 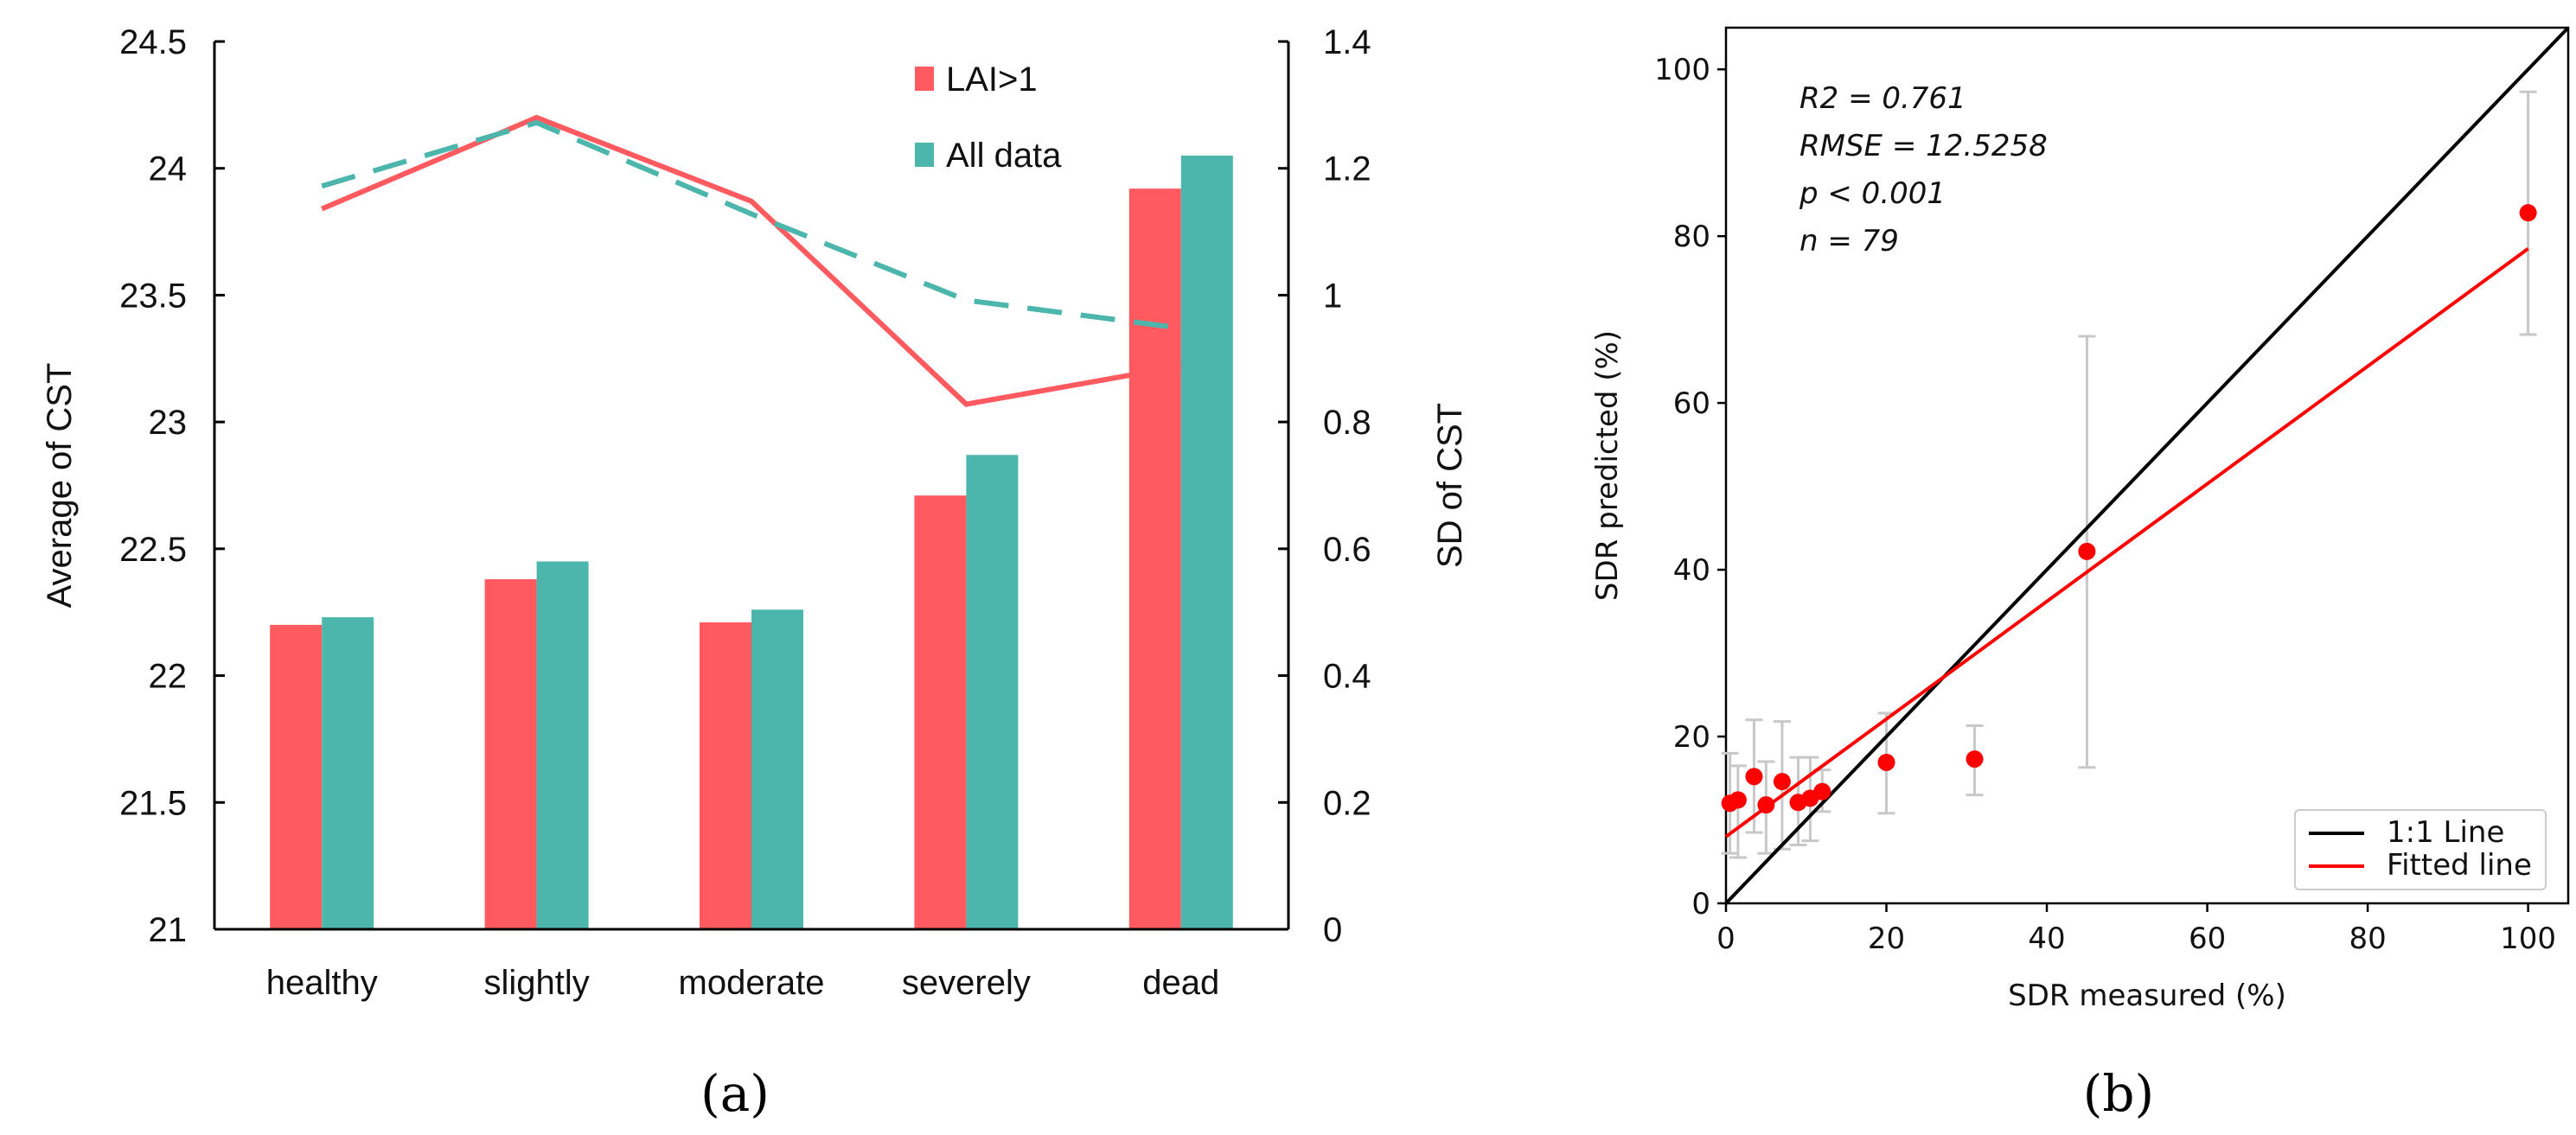 What do you see at coordinates (2147, 996) in the screenshot?
I see `x-axis-title: SDR measured (%)` at bounding box center [2147, 996].